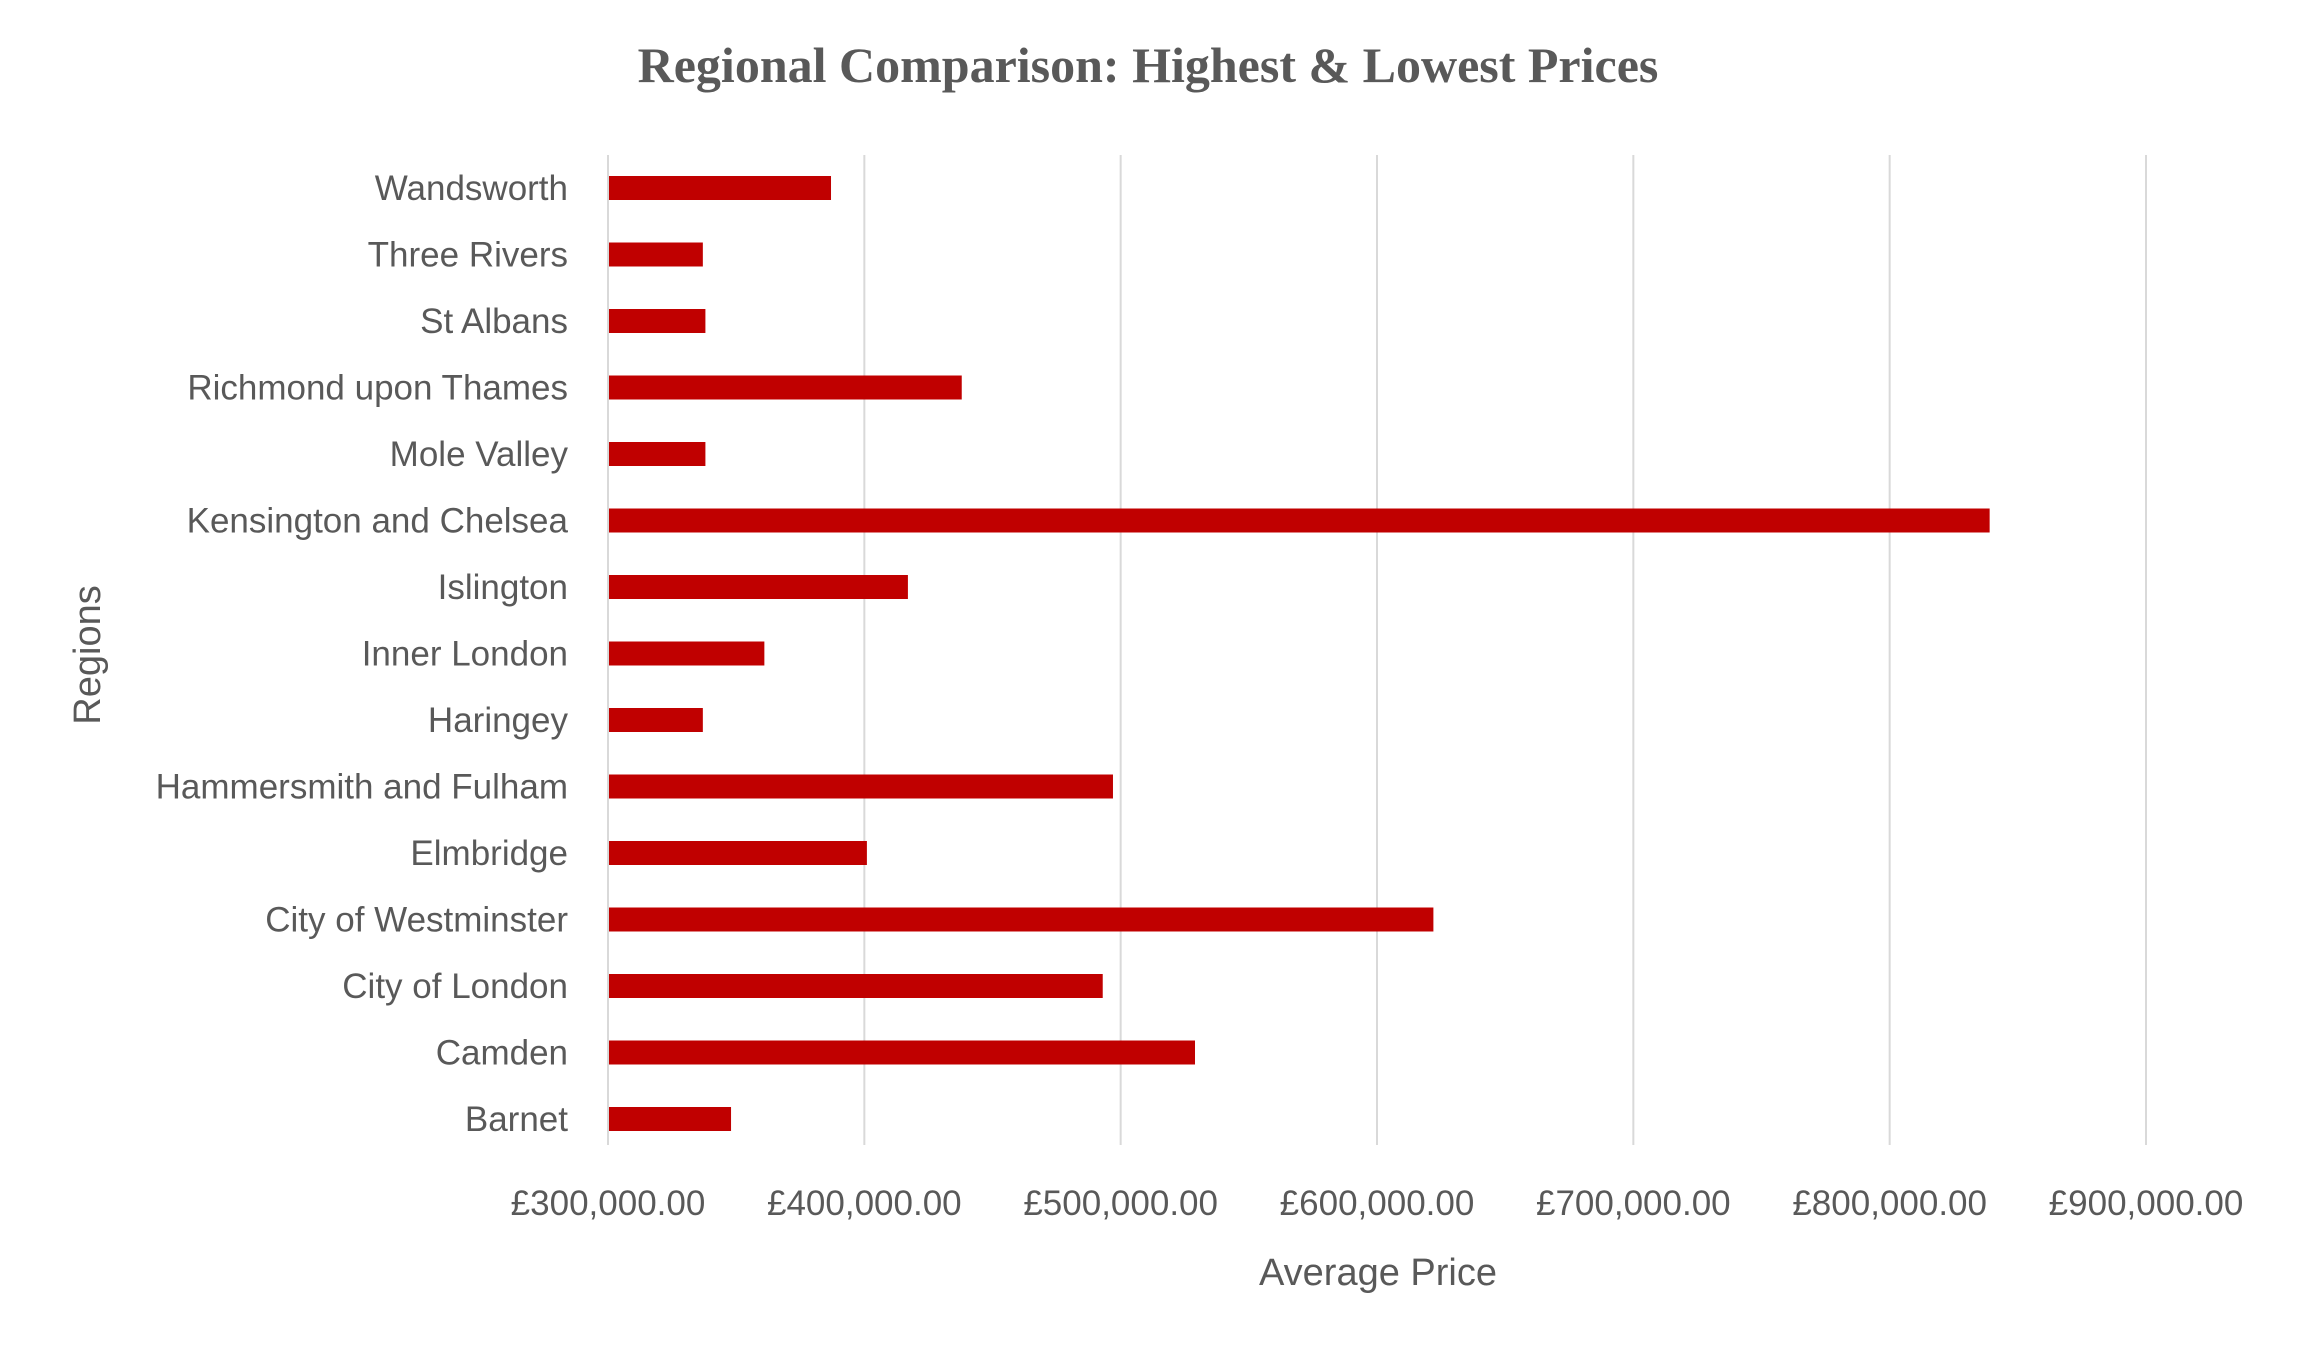 The height and width of the screenshot is (1350, 2298). I want to click on x-tick-label: £900,000.00, so click(2146, 1203).